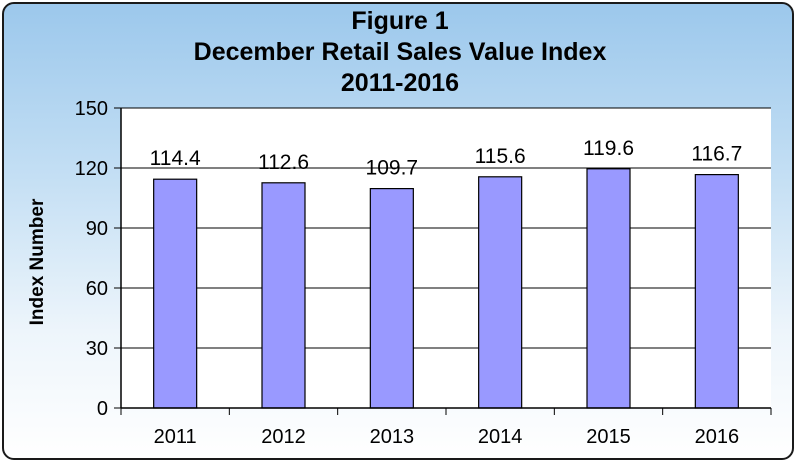  Describe the element at coordinates (102, 409) in the screenshot. I see `y-tick-label: 0` at that location.